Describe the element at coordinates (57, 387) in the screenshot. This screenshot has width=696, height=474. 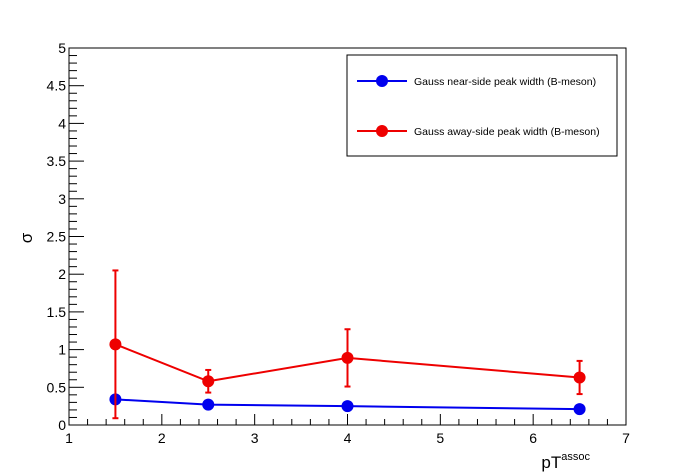
I see `y-tick-label: 0.5` at that location.